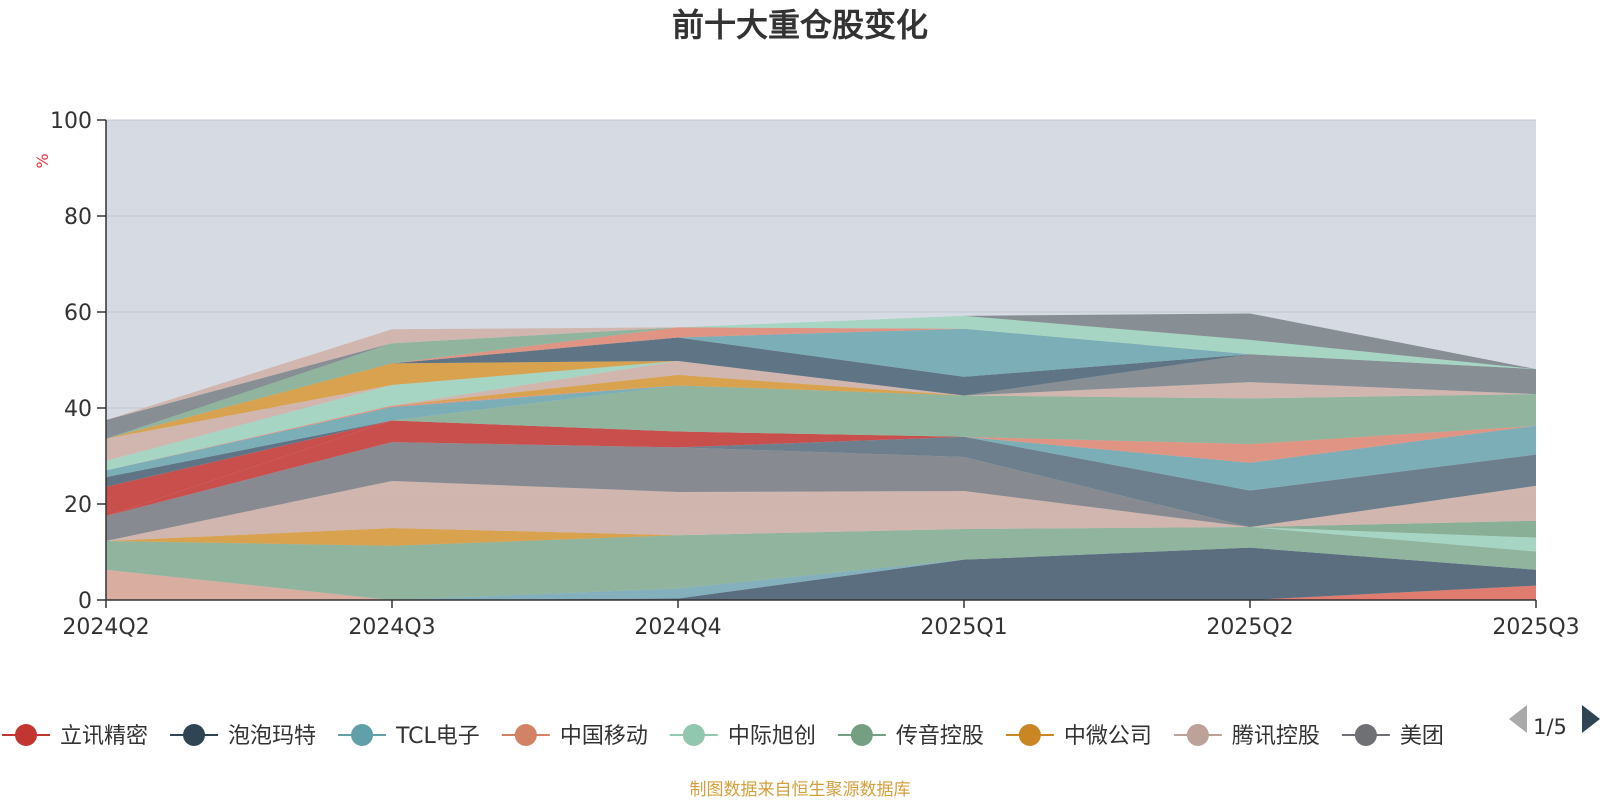  I want to click on y-tick-label: 80, so click(78, 217).